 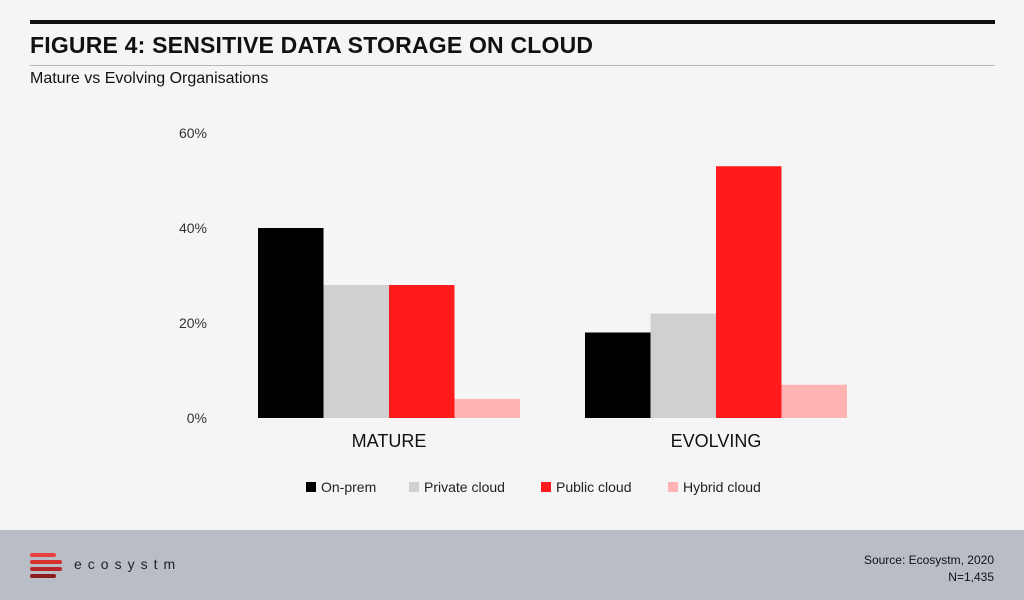 What do you see at coordinates (512, 22) in the screenshot?
I see `top-rule` at bounding box center [512, 22].